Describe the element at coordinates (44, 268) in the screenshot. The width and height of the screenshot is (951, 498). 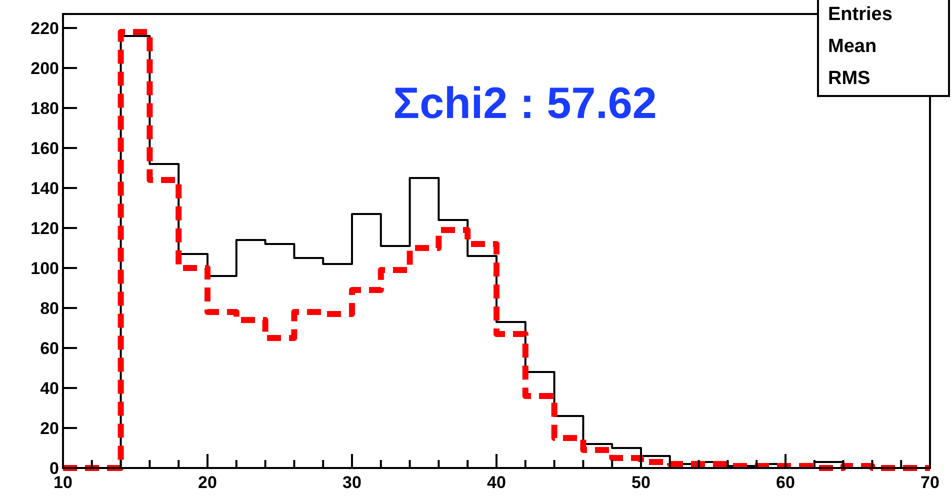
I see `y-tick-label: 100` at that location.